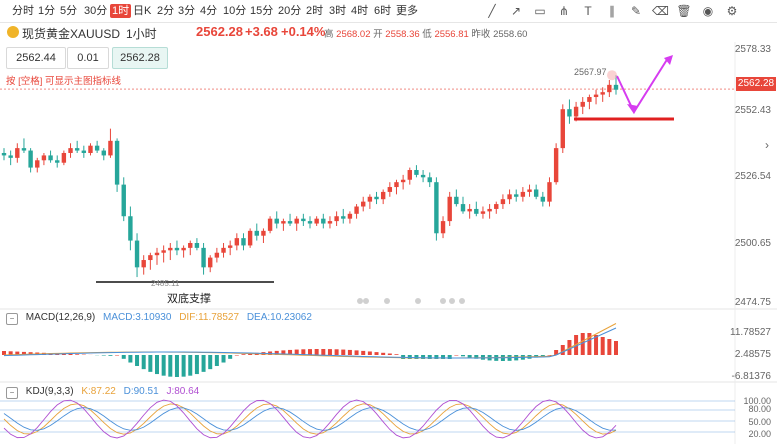 The width and height of the screenshot is (777, 444). I want to click on chevron-right-icon: ›, so click(767, 145).